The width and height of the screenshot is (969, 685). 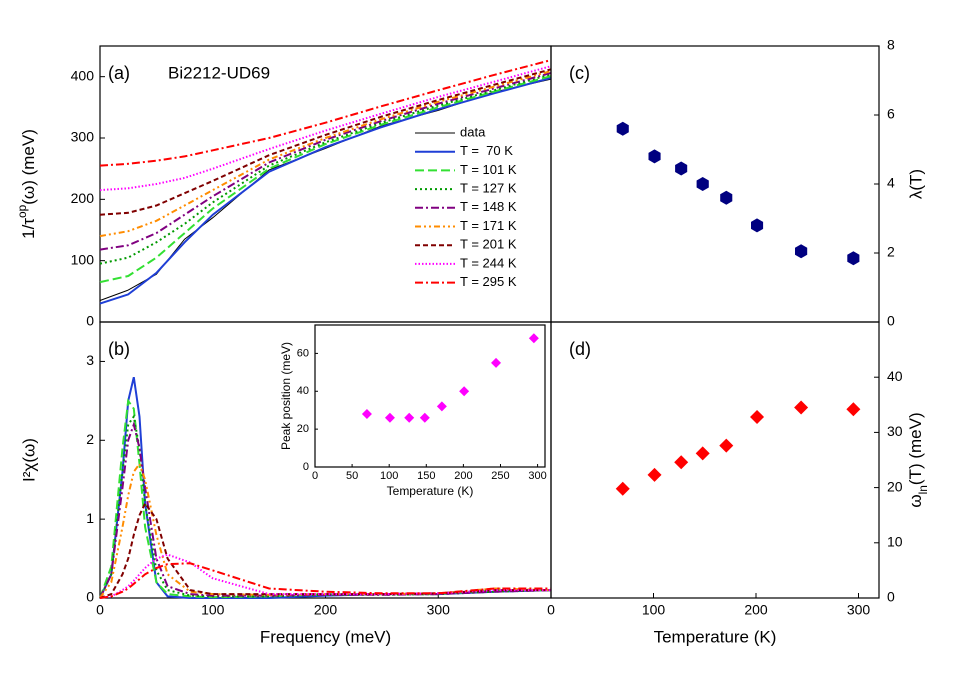 What do you see at coordinates (473, 131) in the screenshot?
I see `legend-label: data` at bounding box center [473, 131].